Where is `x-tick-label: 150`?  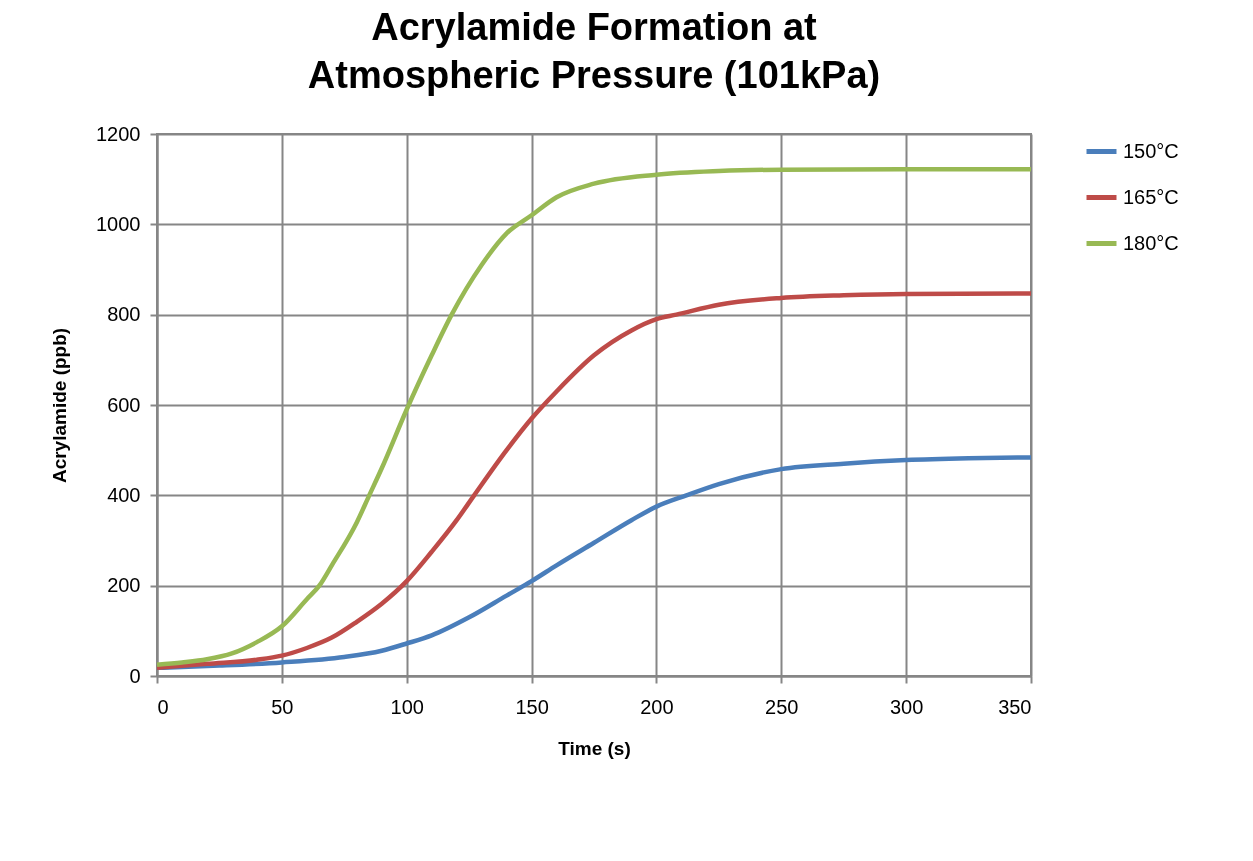
x-tick-label: 150 is located at coordinates (532, 706).